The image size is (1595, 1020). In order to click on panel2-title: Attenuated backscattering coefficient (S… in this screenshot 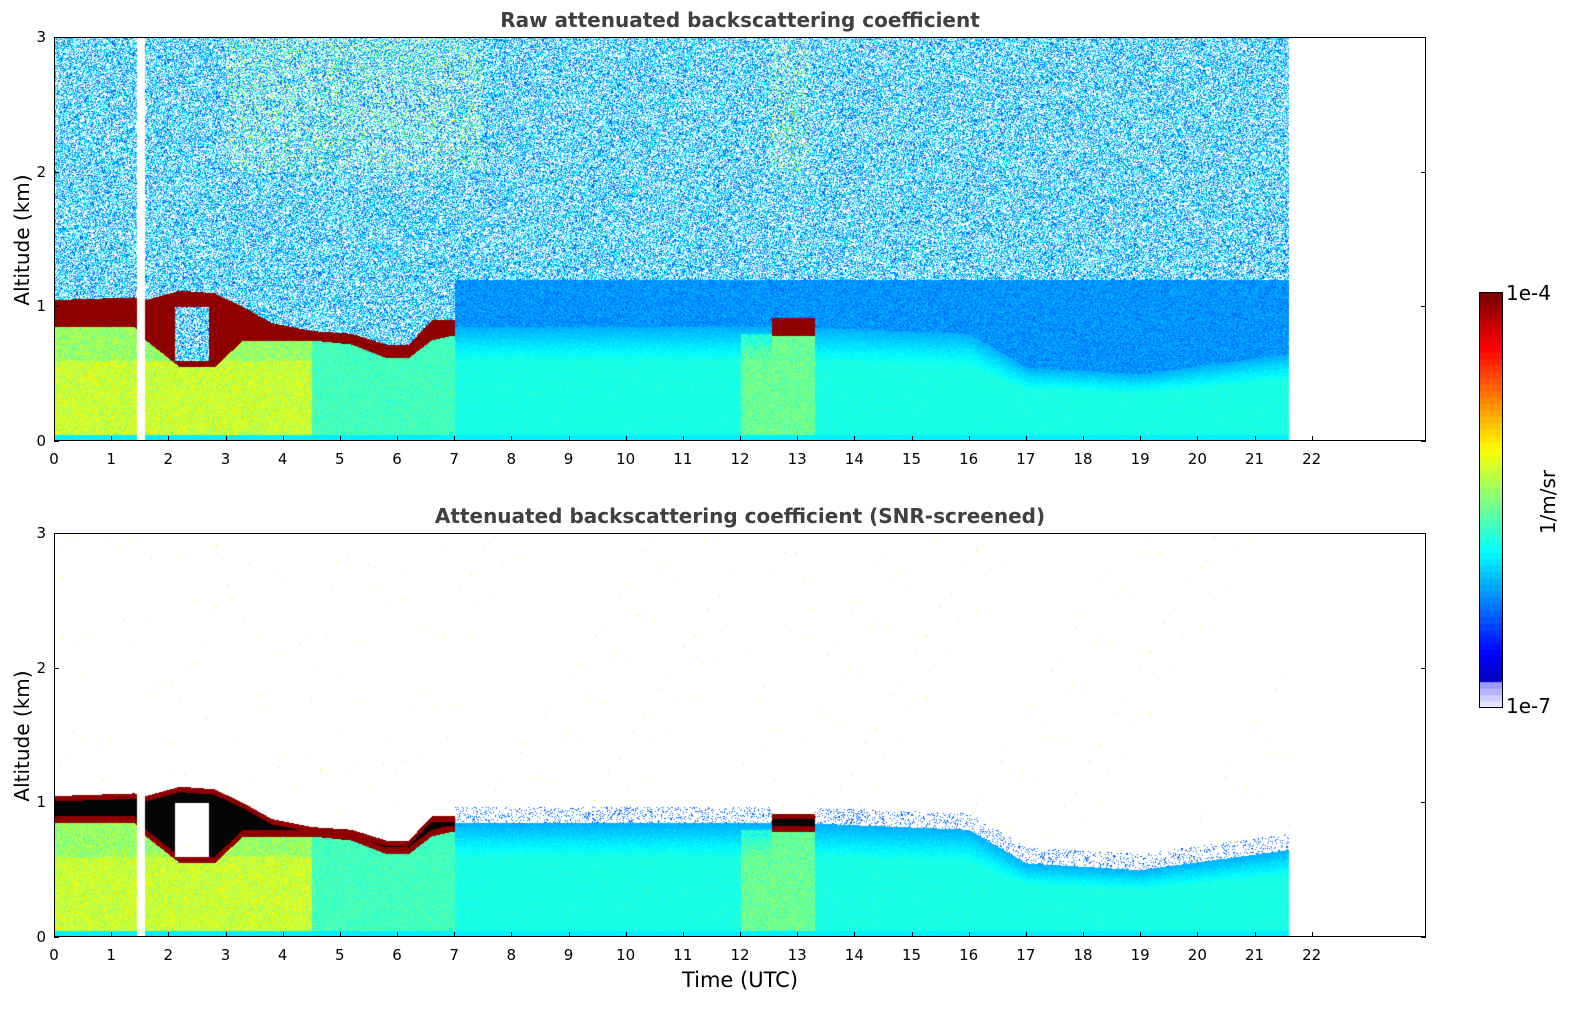, I will do `click(740, 516)`.